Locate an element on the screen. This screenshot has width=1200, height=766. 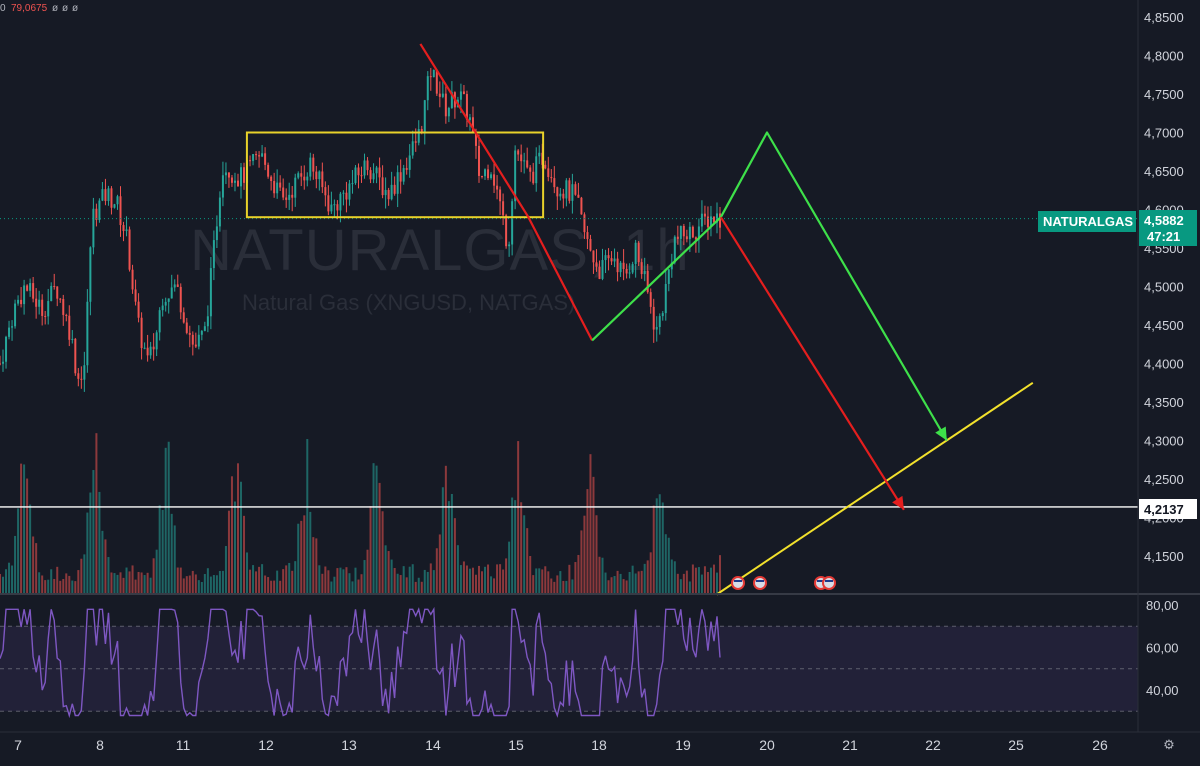
legend-value-4: ø is located at coordinates (75, 8).